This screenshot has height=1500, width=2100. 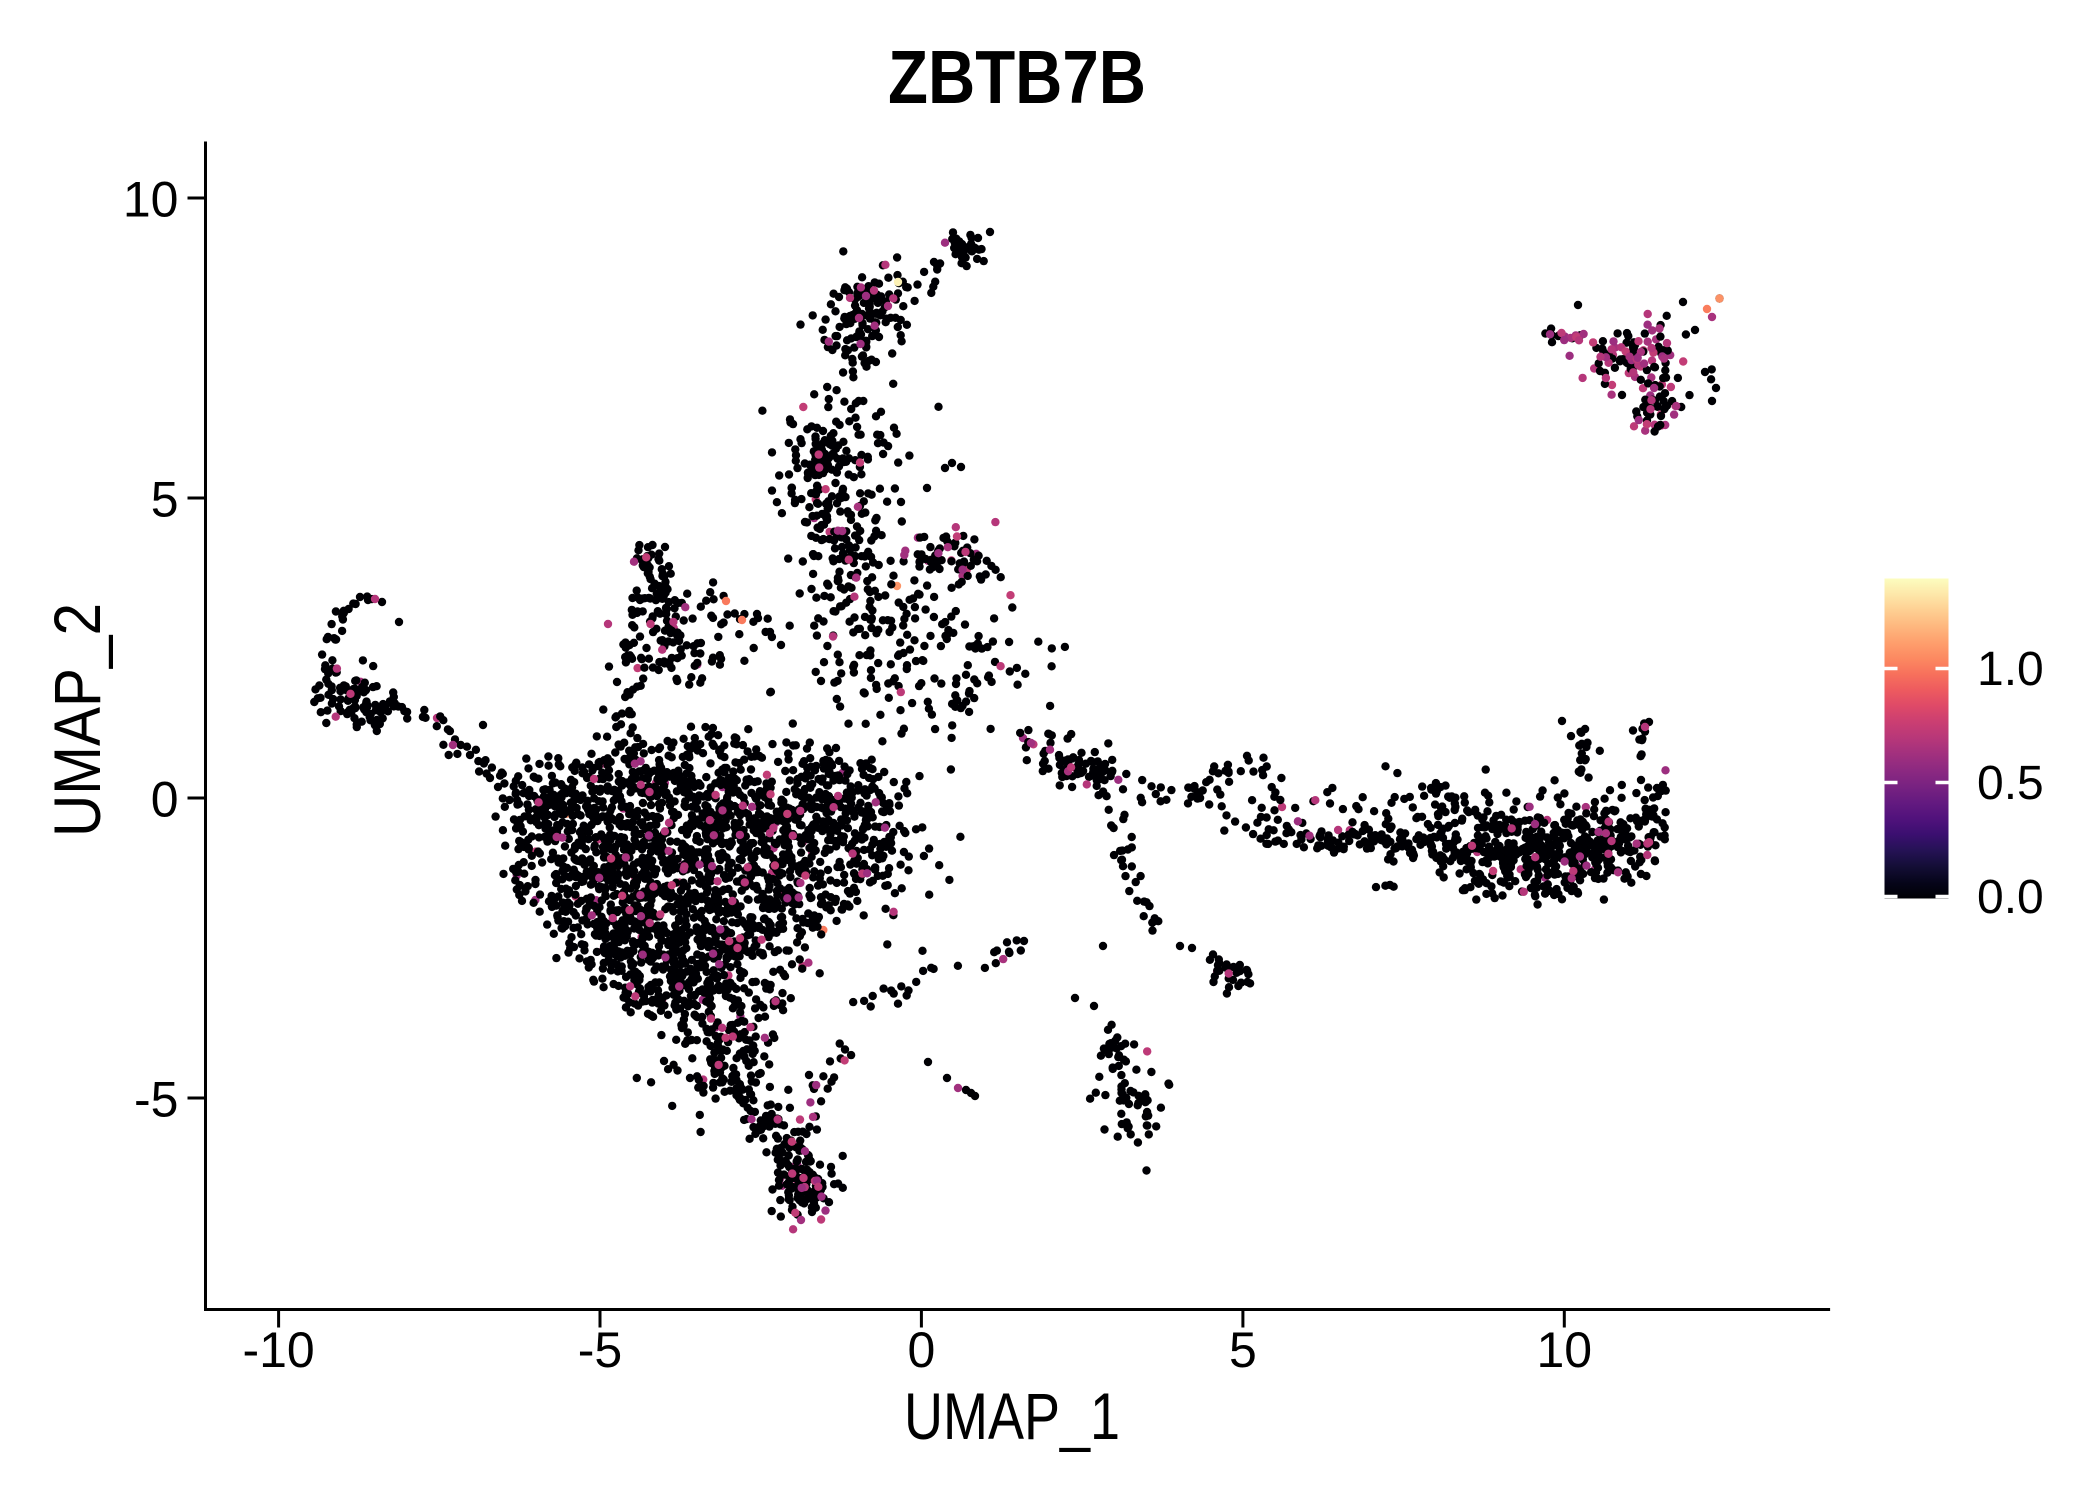 What do you see at coordinates (1017, 77) in the screenshot?
I see `svg-text: ZBTB7B` at bounding box center [1017, 77].